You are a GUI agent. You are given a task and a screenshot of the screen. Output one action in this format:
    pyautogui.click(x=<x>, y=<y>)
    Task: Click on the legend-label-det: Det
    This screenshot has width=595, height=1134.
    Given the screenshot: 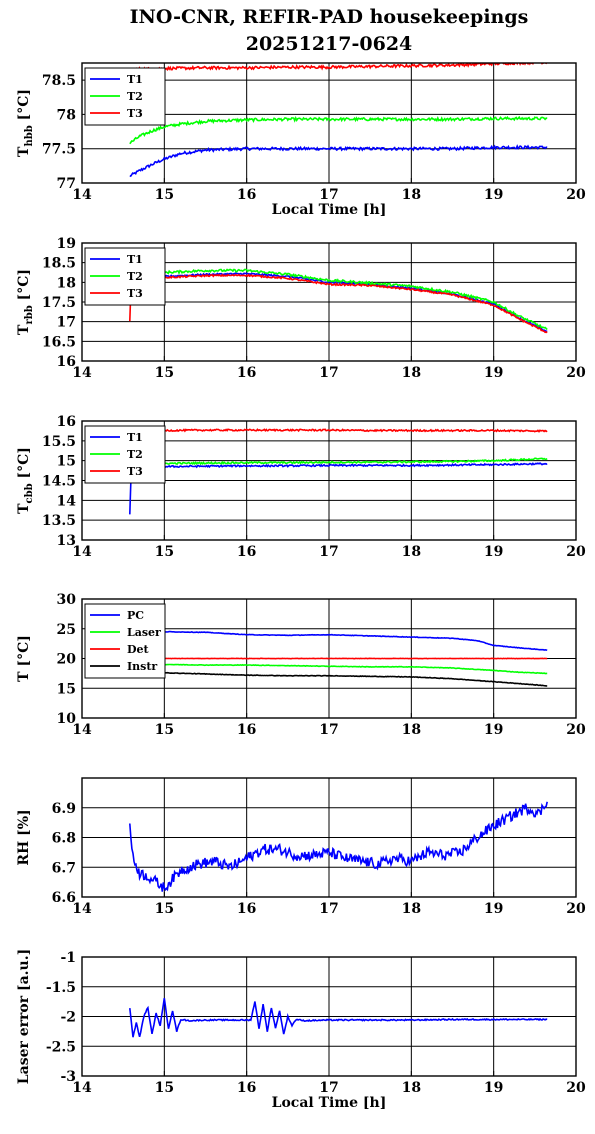 What is the action you would take?
    pyautogui.click(x=138, y=649)
    